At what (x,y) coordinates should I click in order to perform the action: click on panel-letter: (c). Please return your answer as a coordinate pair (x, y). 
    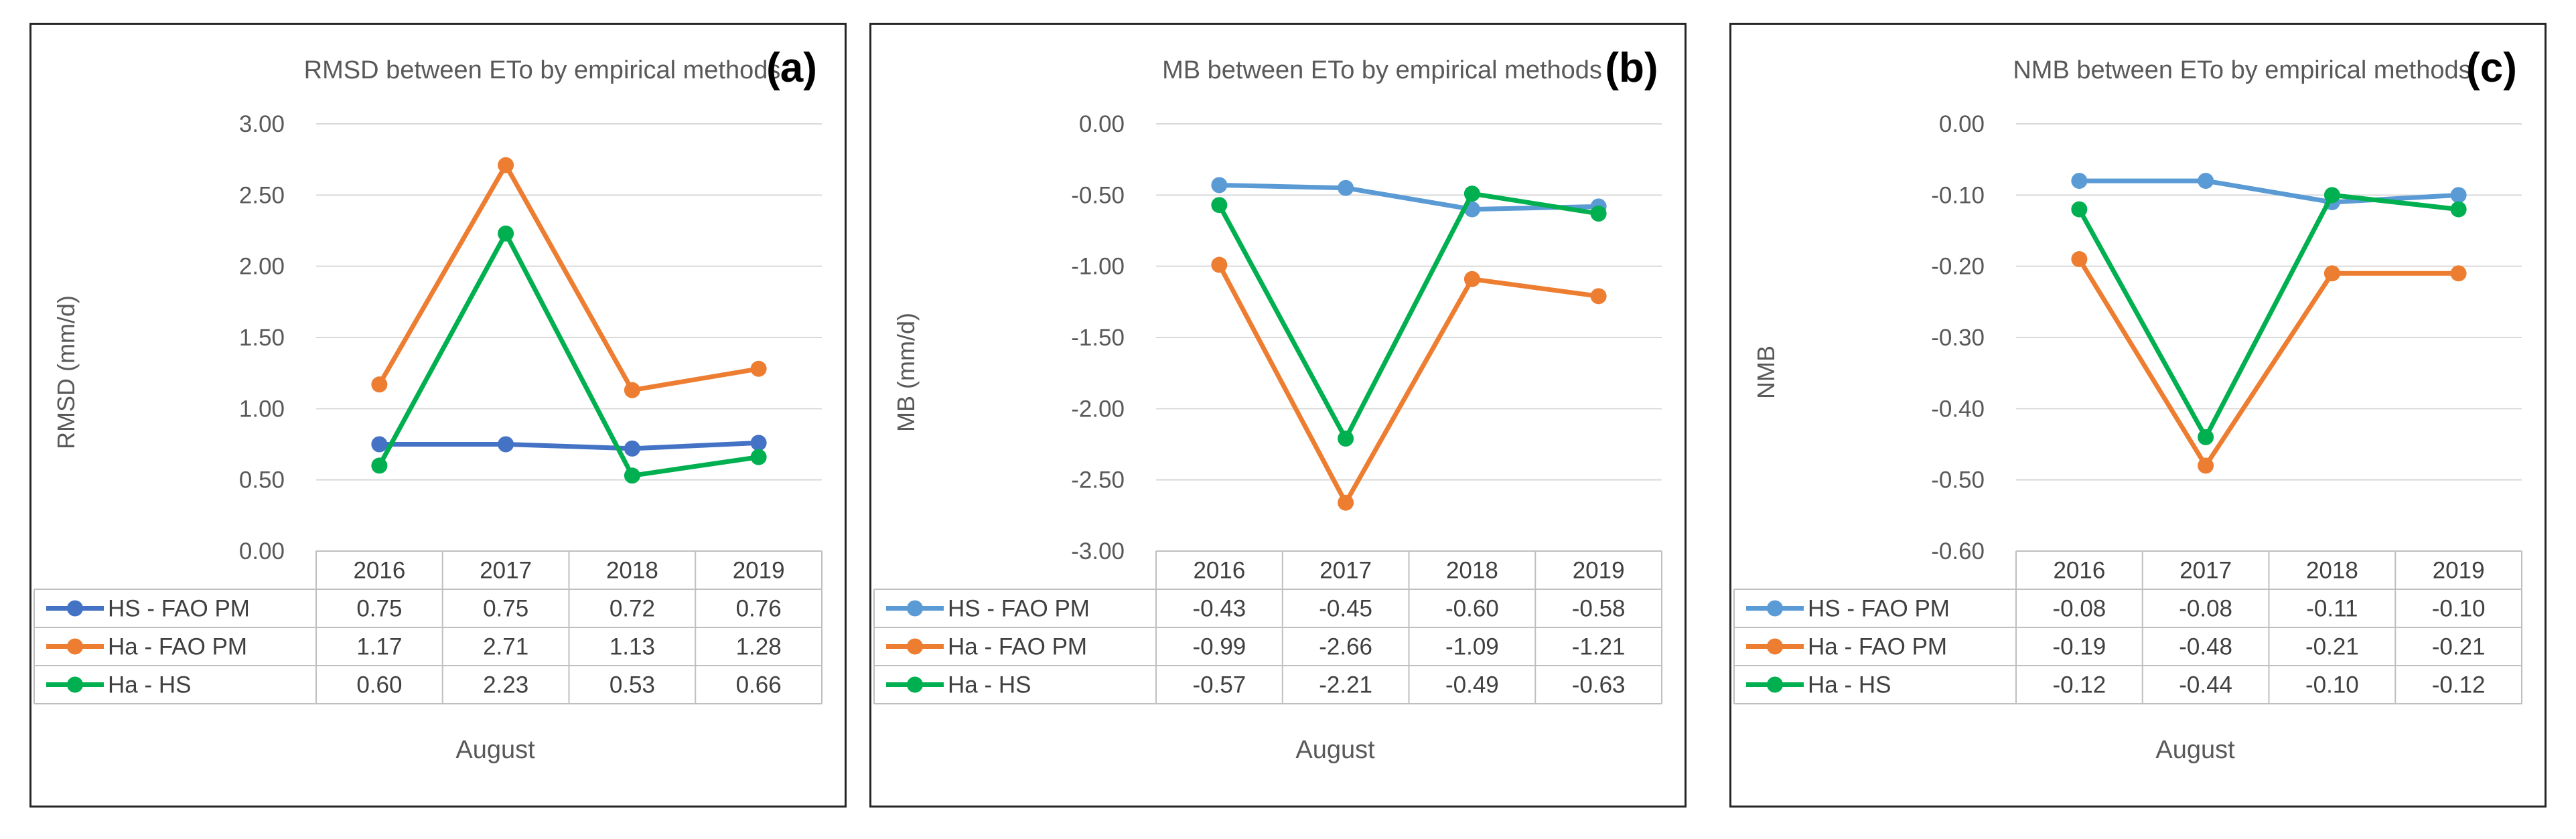
    Looking at the image, I should click on (2491, 68).